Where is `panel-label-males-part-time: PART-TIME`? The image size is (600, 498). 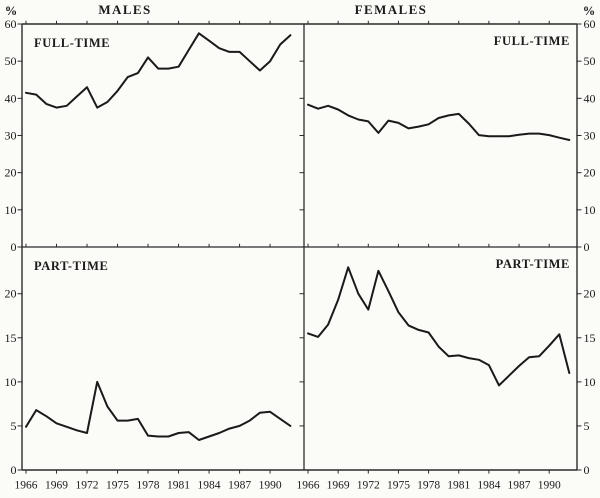
panel-label-males-part-time: PART-TIME is located at coordinates (71, 266).